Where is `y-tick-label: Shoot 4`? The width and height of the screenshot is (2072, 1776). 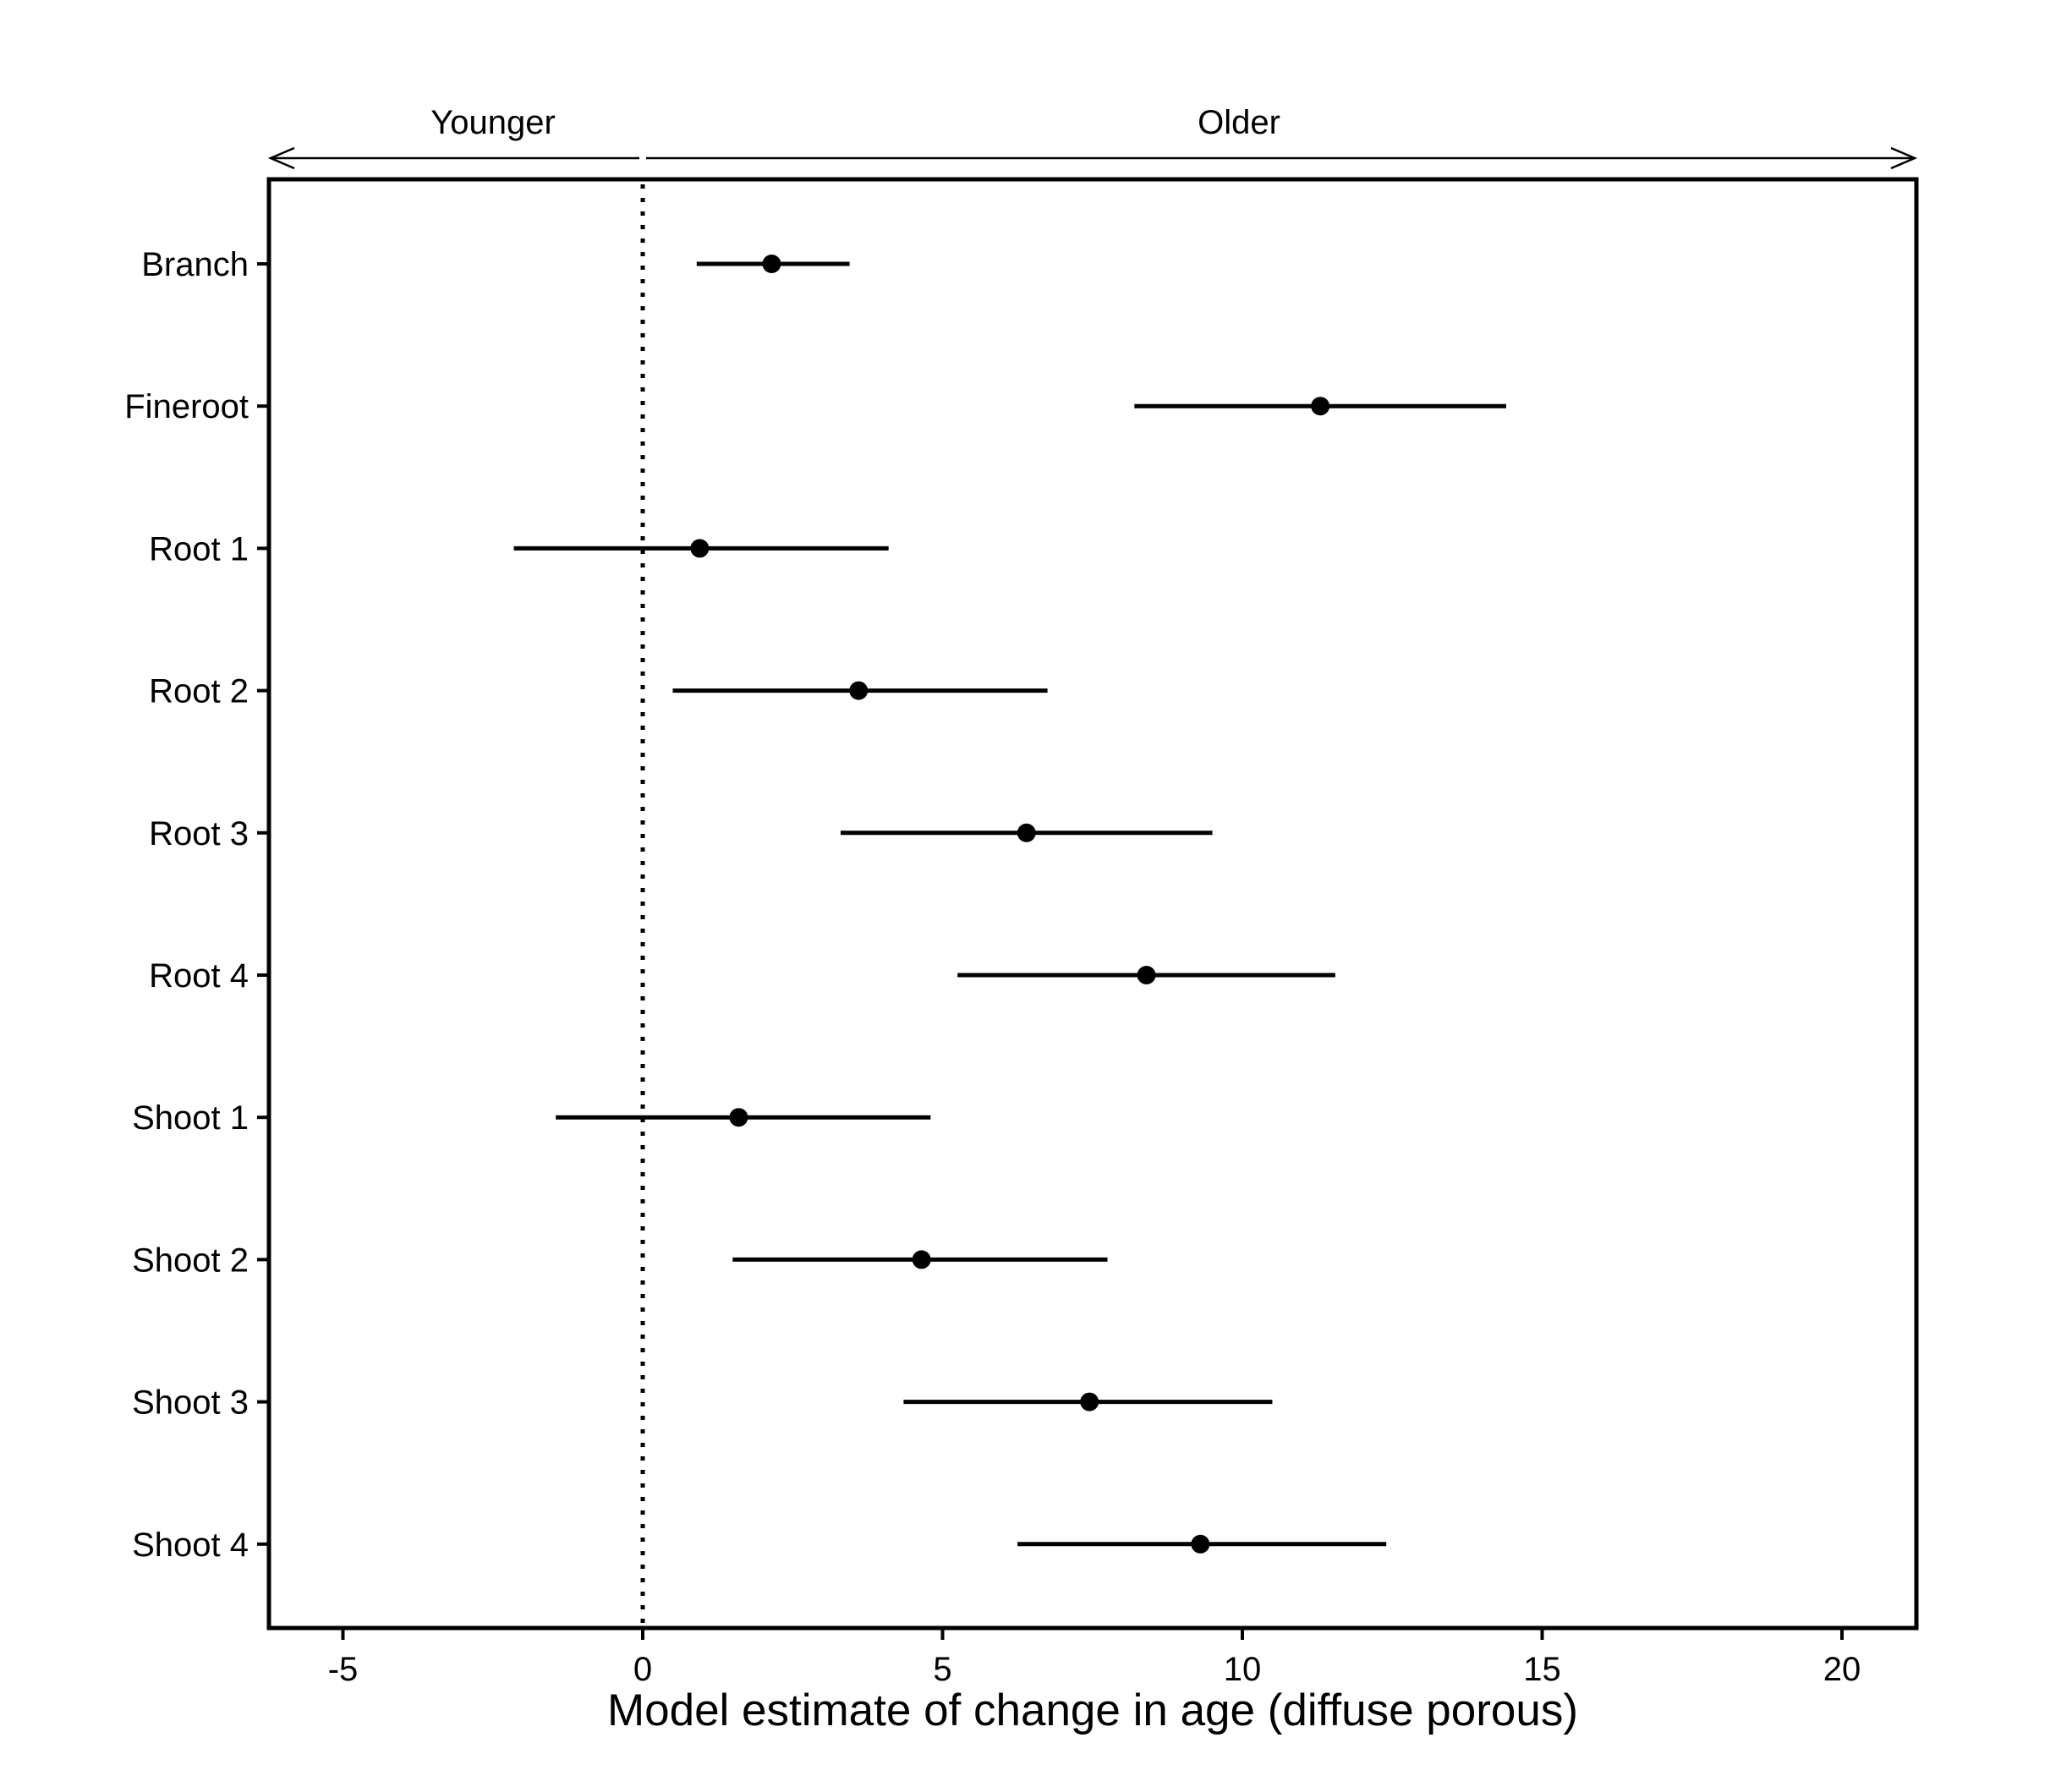 y-tick-label: Shoot 4 is located at coordinates (191, 1546).